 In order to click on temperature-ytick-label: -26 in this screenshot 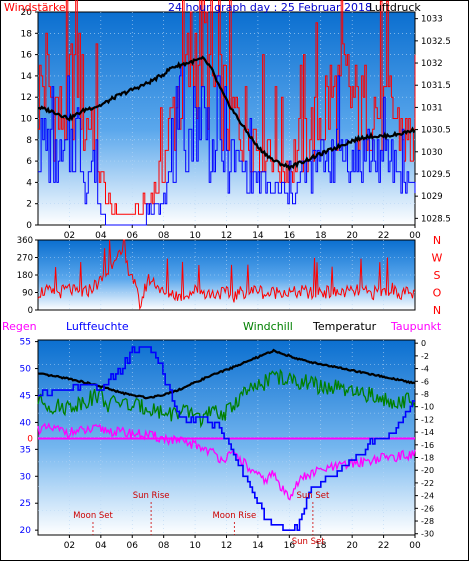, I will do `click(427, 508)`.